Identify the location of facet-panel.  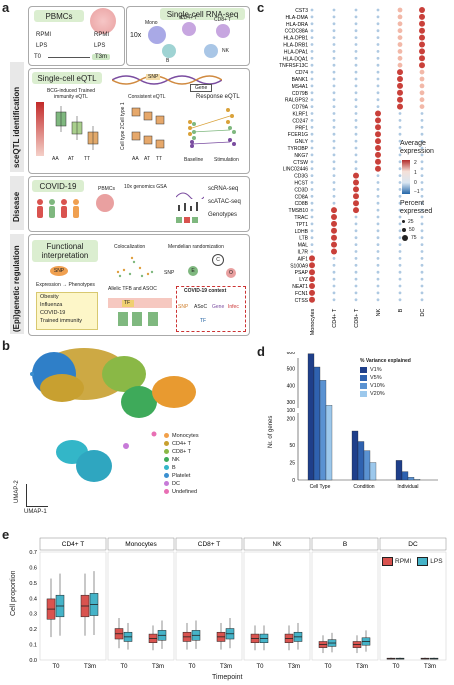
(209, 606).